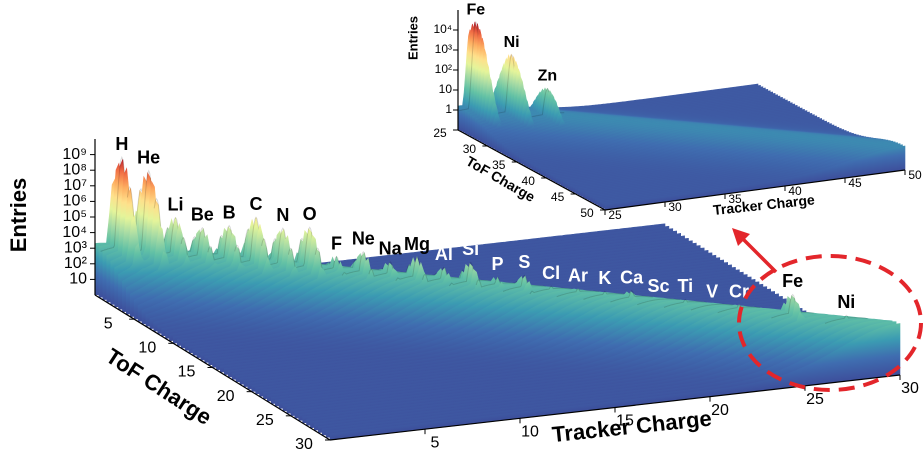 The image size is (924, 462). I want to click on y-tick-label: 5, so click(108, 323).